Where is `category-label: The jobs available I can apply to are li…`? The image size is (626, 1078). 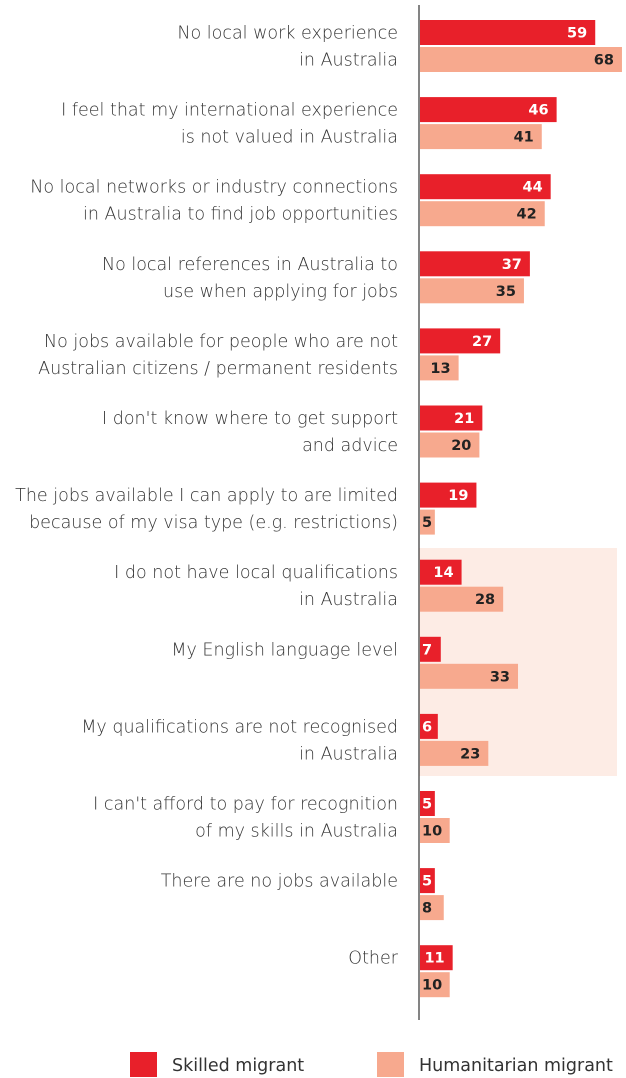 category-label: The jobs available I can apply to are li… is located at coordinates (206, 496).